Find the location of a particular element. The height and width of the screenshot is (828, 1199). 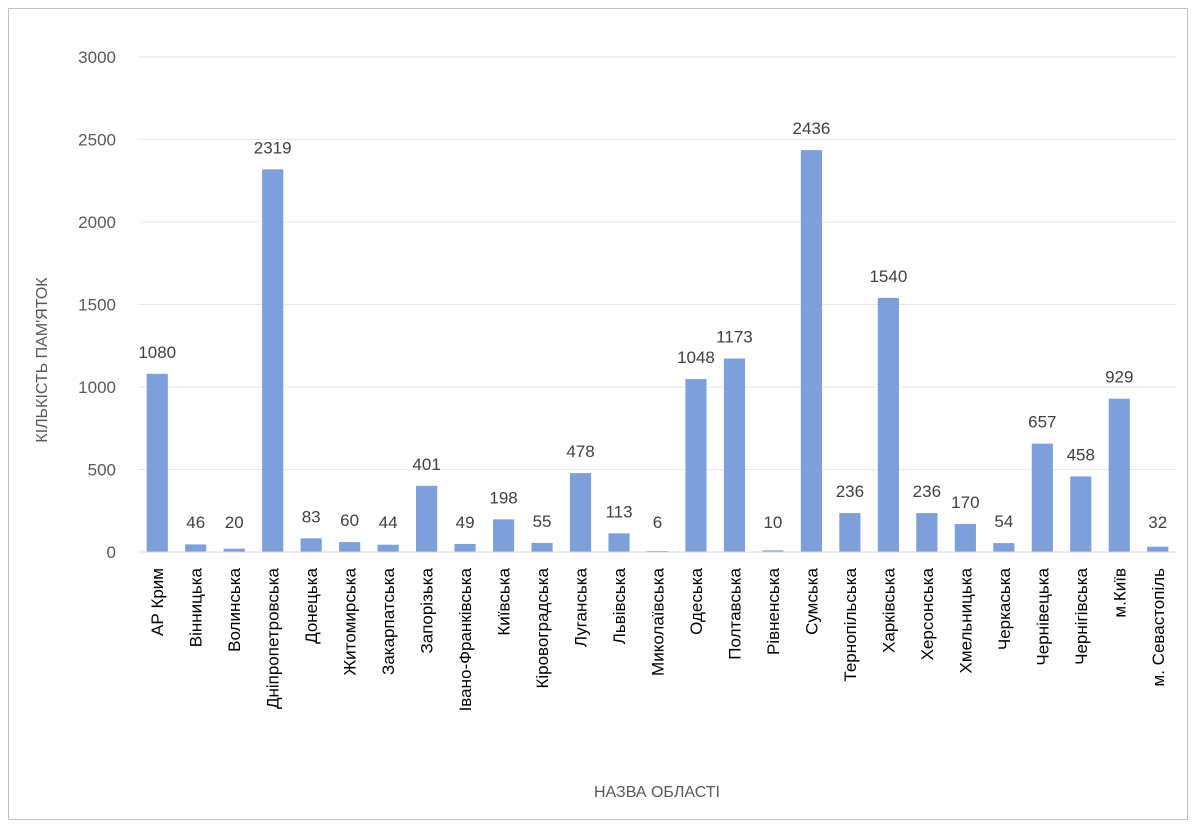

x-category-label: Чернігівська is located at coordinates (1081, 615).